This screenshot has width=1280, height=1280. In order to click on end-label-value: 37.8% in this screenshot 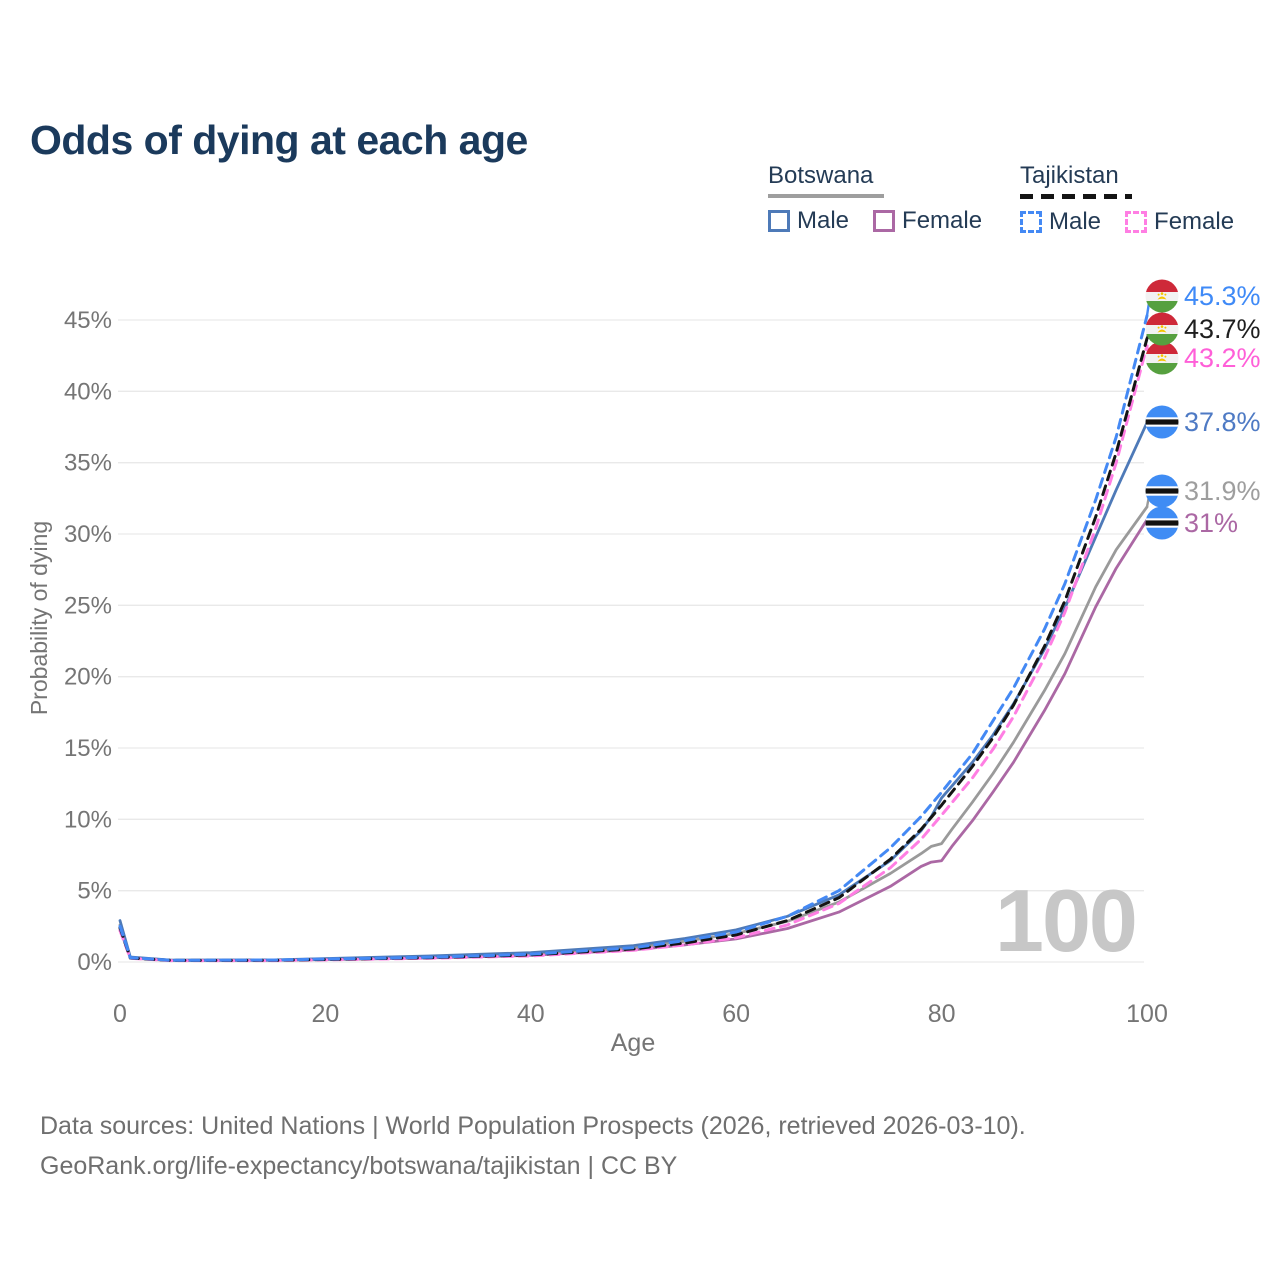, I will do `click(1222, 421)`.